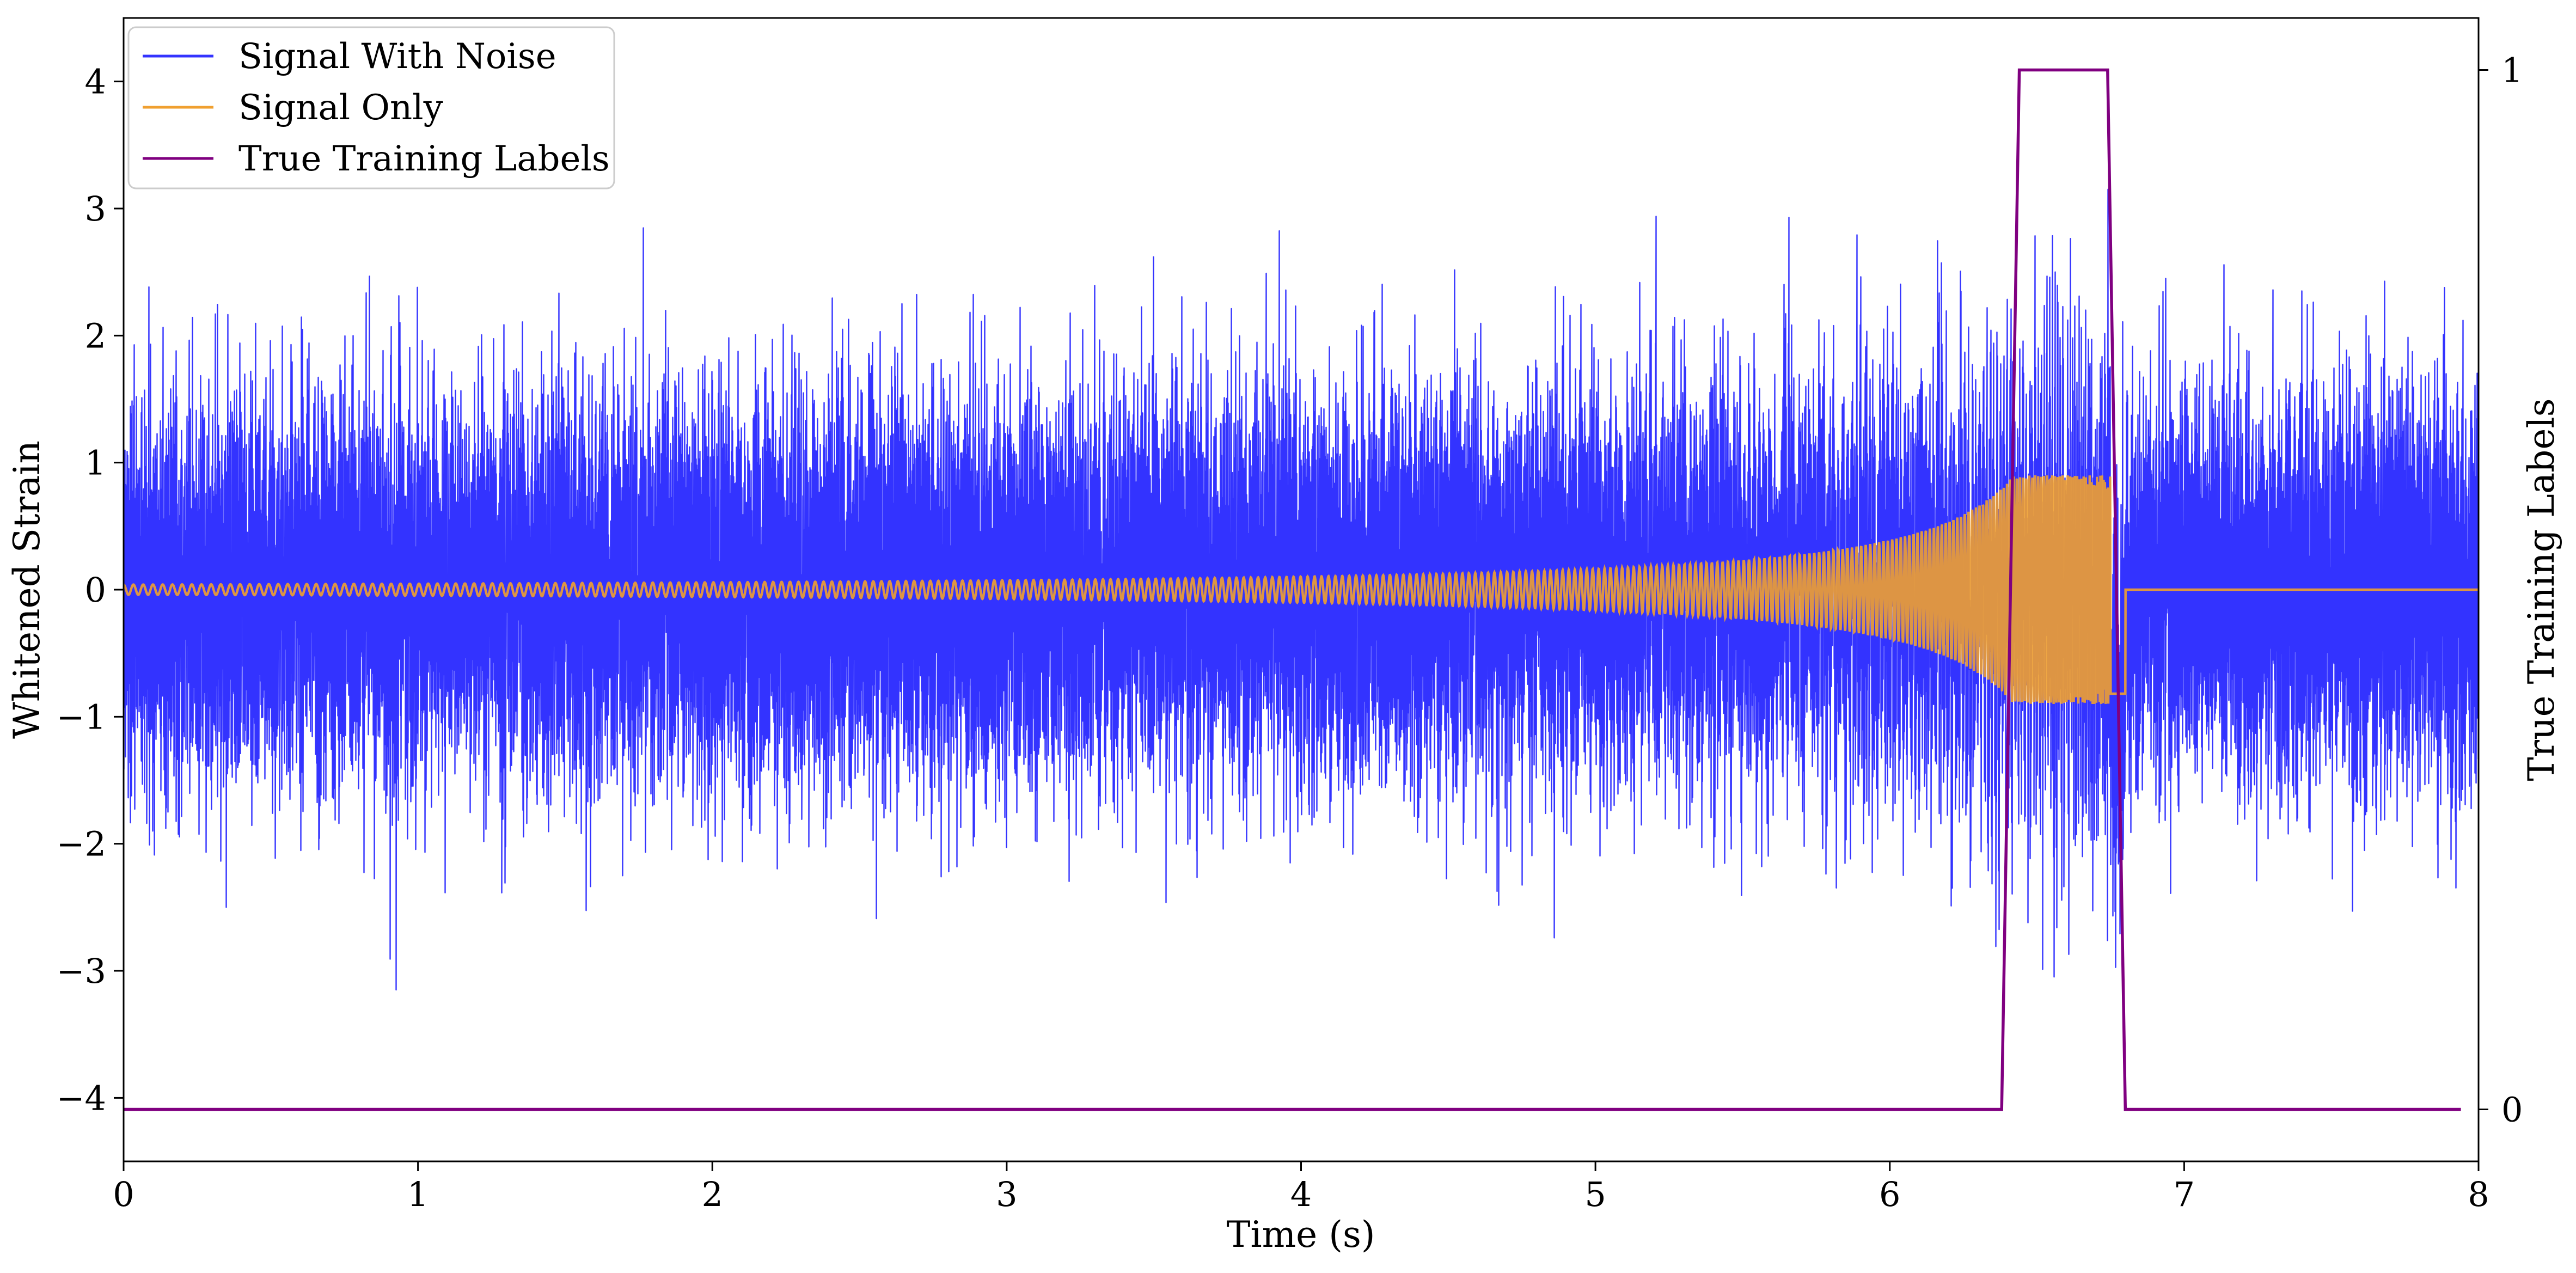 The height and width of the screenshot is (1273, 2576). I want to click on y-tick-label: −1, so click(81, 717).